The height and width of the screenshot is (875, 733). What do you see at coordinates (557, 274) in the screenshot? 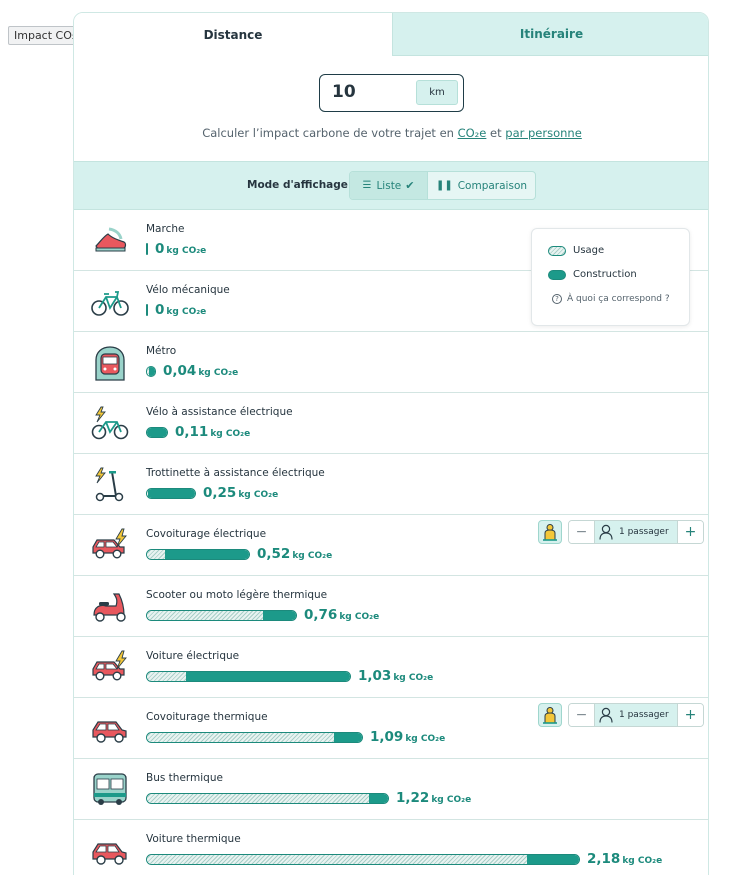
I see `construction-swatch` at bounding box center [557, 274].